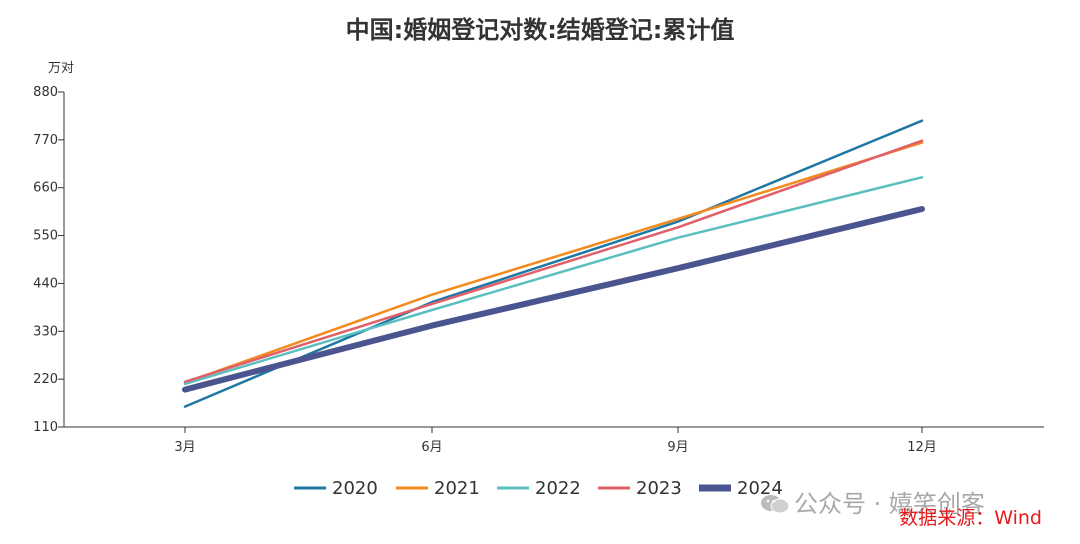  I want to click on legend-label: 2023, so click(659, 488).